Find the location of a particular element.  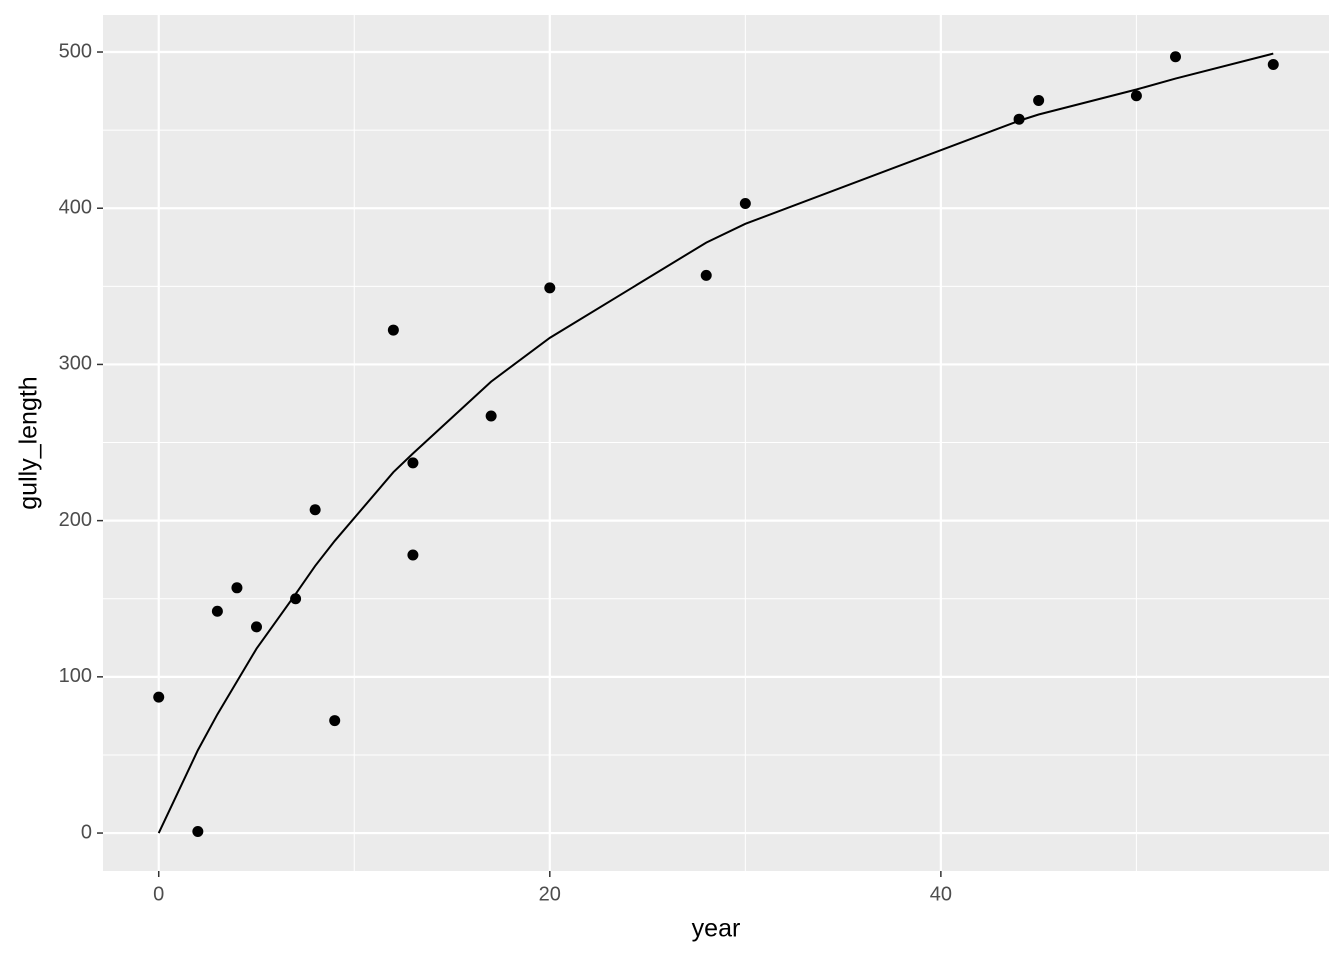

y-tick-label: 500 is located at coordinates (75, 51).